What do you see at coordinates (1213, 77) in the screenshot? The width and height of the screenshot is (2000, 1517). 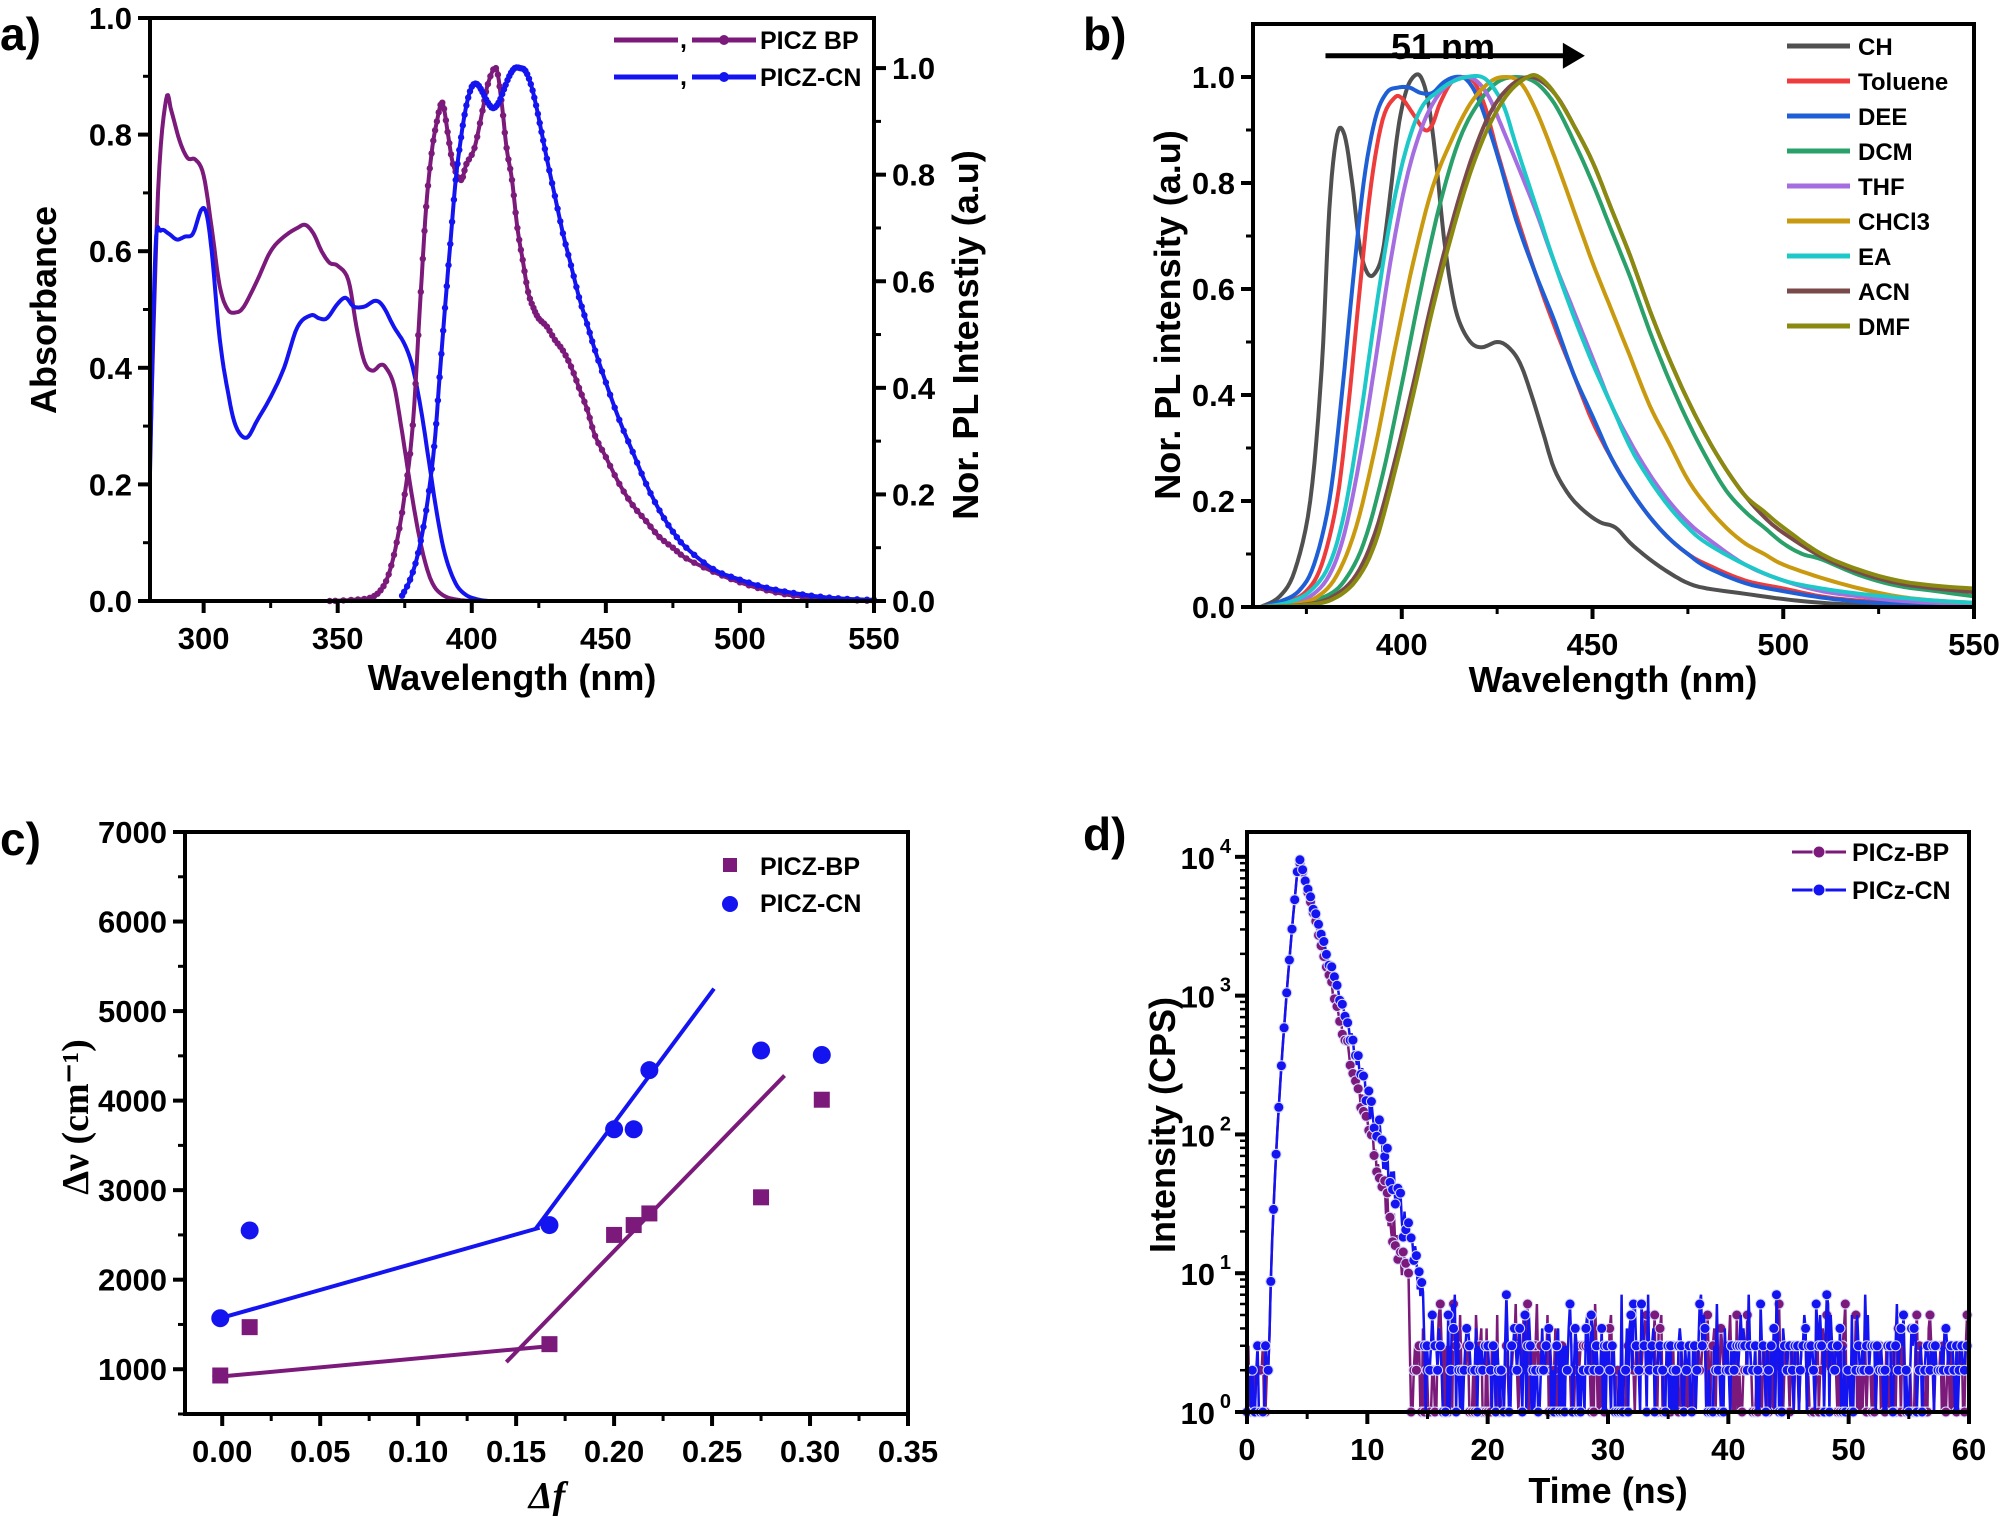 I see `y-tick-label: 1.0` at bounding box center [1213, 77].